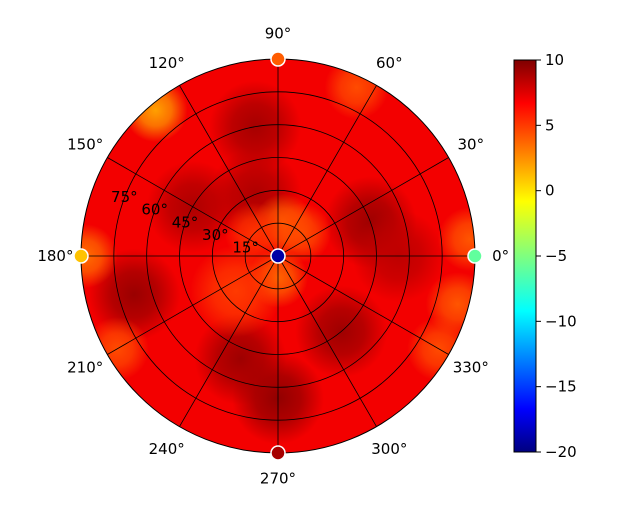  I want to click on angular-tick-label: 0°, so click(500, 256).